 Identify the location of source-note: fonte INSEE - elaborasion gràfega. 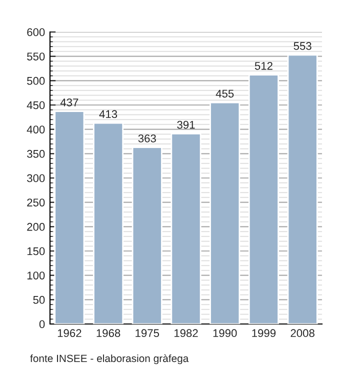
(109, 359).